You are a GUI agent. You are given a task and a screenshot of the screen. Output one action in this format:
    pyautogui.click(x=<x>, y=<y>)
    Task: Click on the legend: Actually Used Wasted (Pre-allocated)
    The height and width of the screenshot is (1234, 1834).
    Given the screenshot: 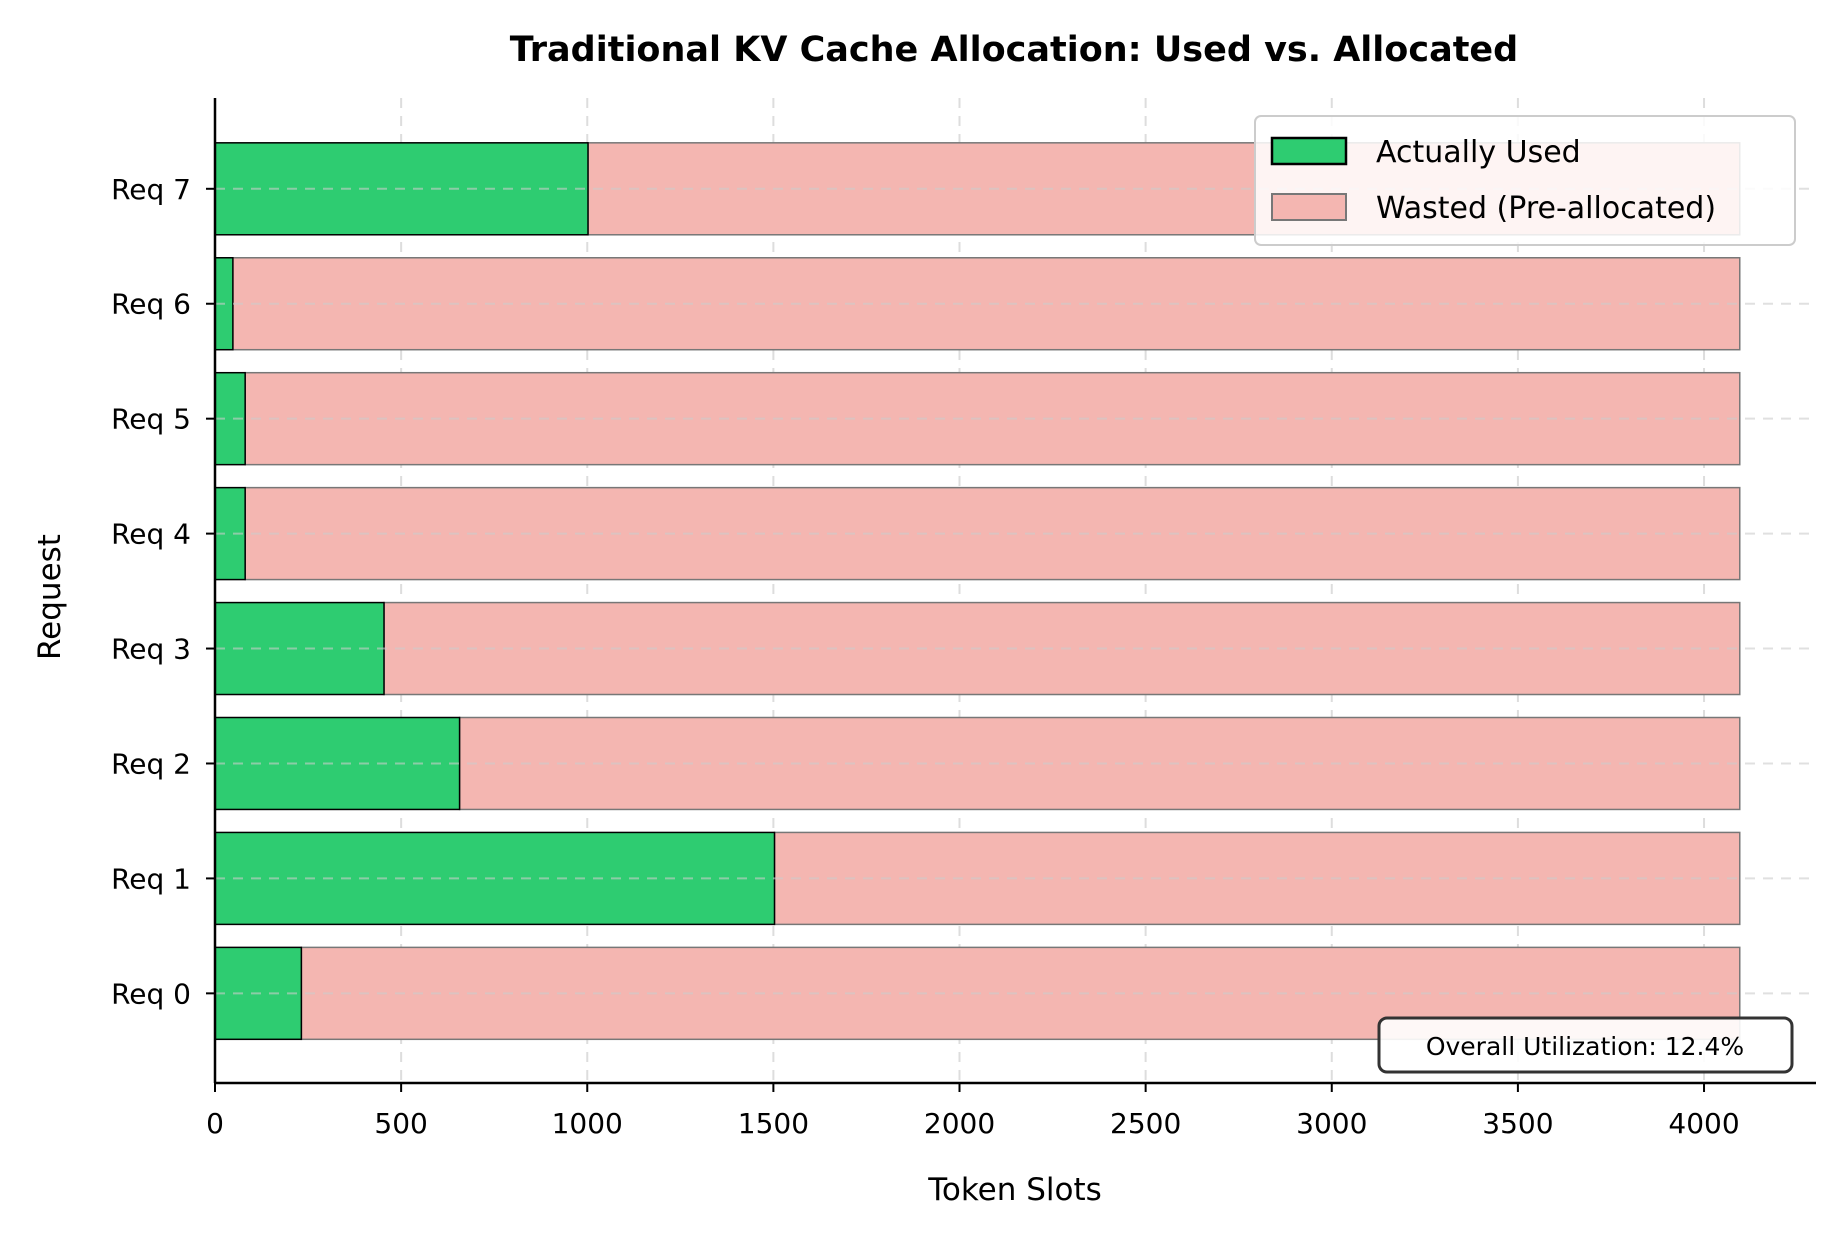 What is the action you would take?
    pyautogui.click(x=1525, y=180)
    